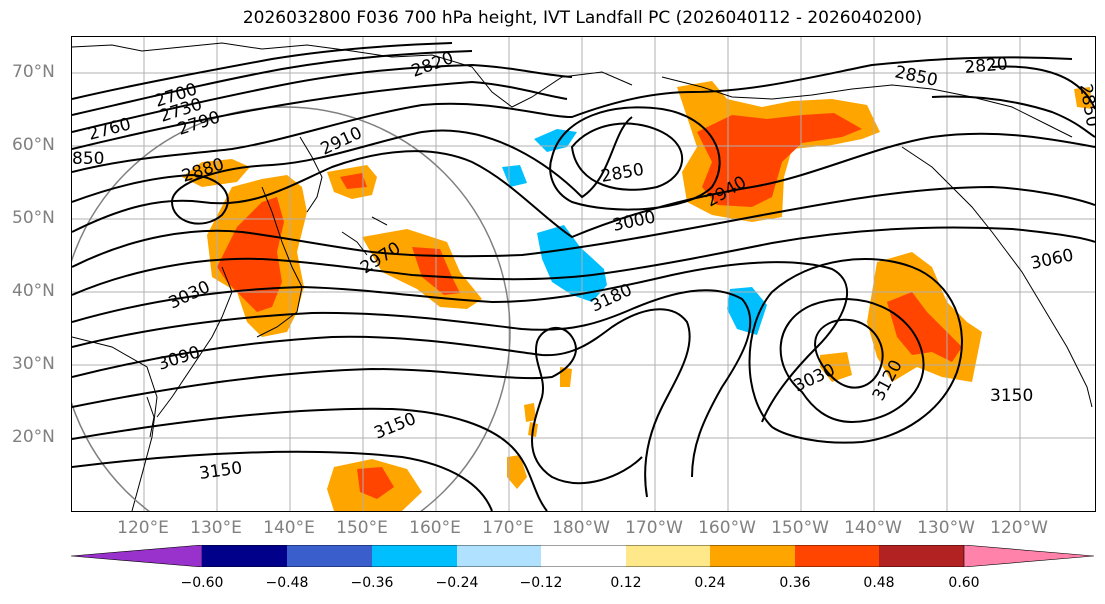 Image resolution: width=1105 pixels, height=604 pixels. Describe the element at coordinates (634, 221) in the screenshot. I see `contour-label-3000: 3000` at that location.